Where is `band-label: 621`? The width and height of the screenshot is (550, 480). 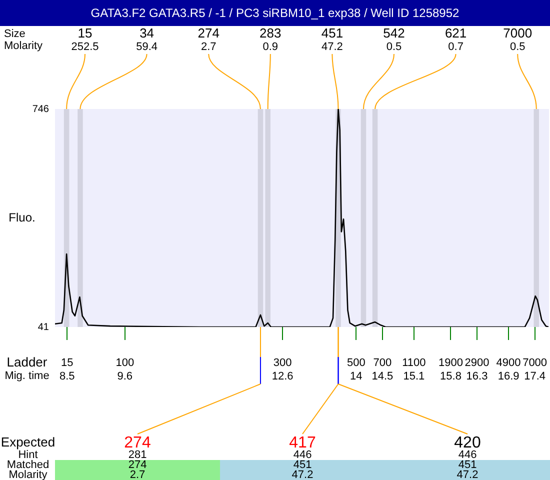
band-label: 621 is located at coordinates (455, 33).